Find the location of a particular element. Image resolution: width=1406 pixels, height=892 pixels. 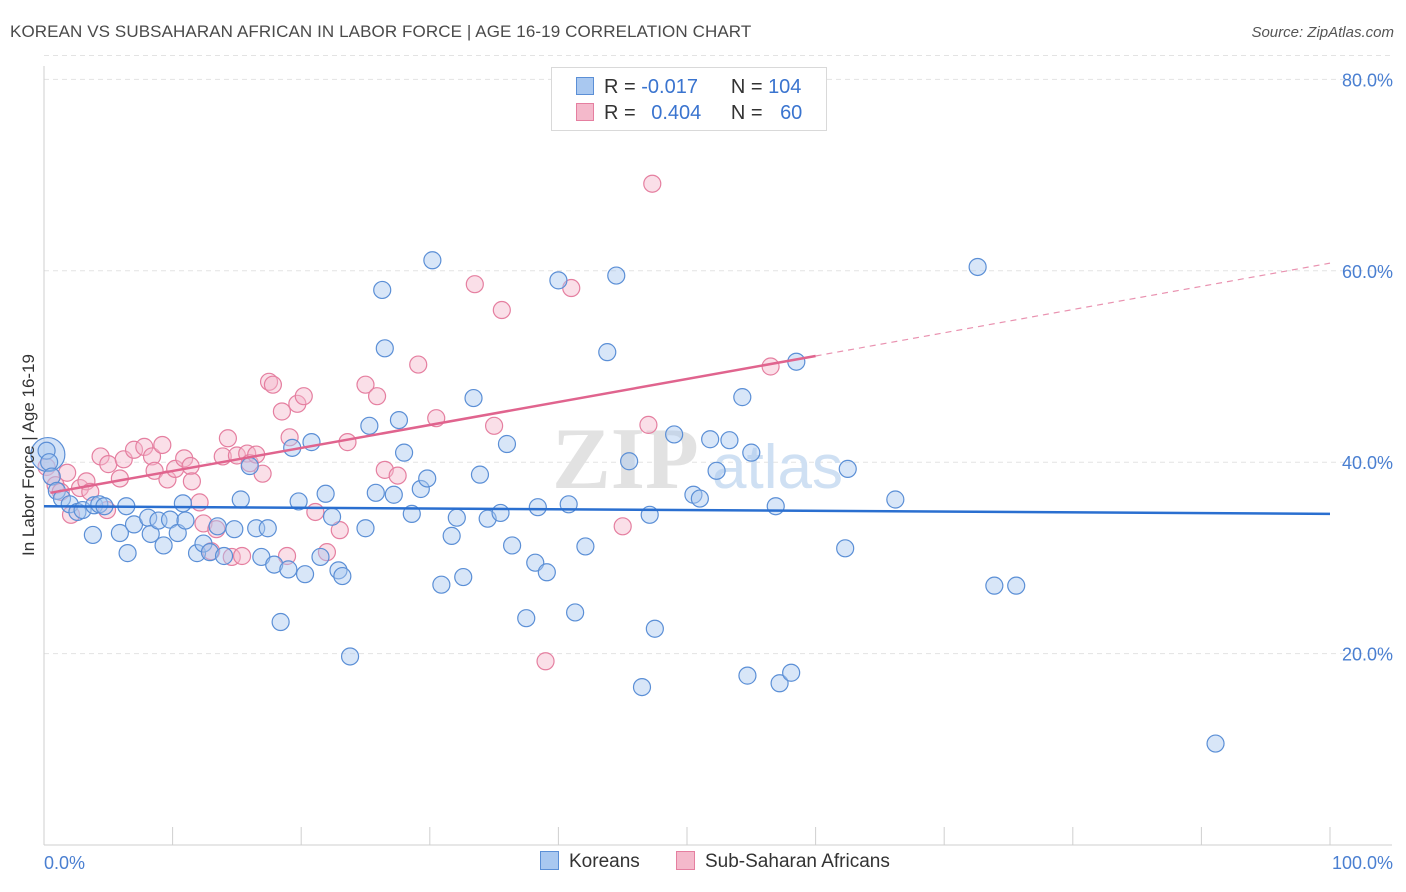

y-tick-label: 60.0% is located at coordinates (1367, 272).